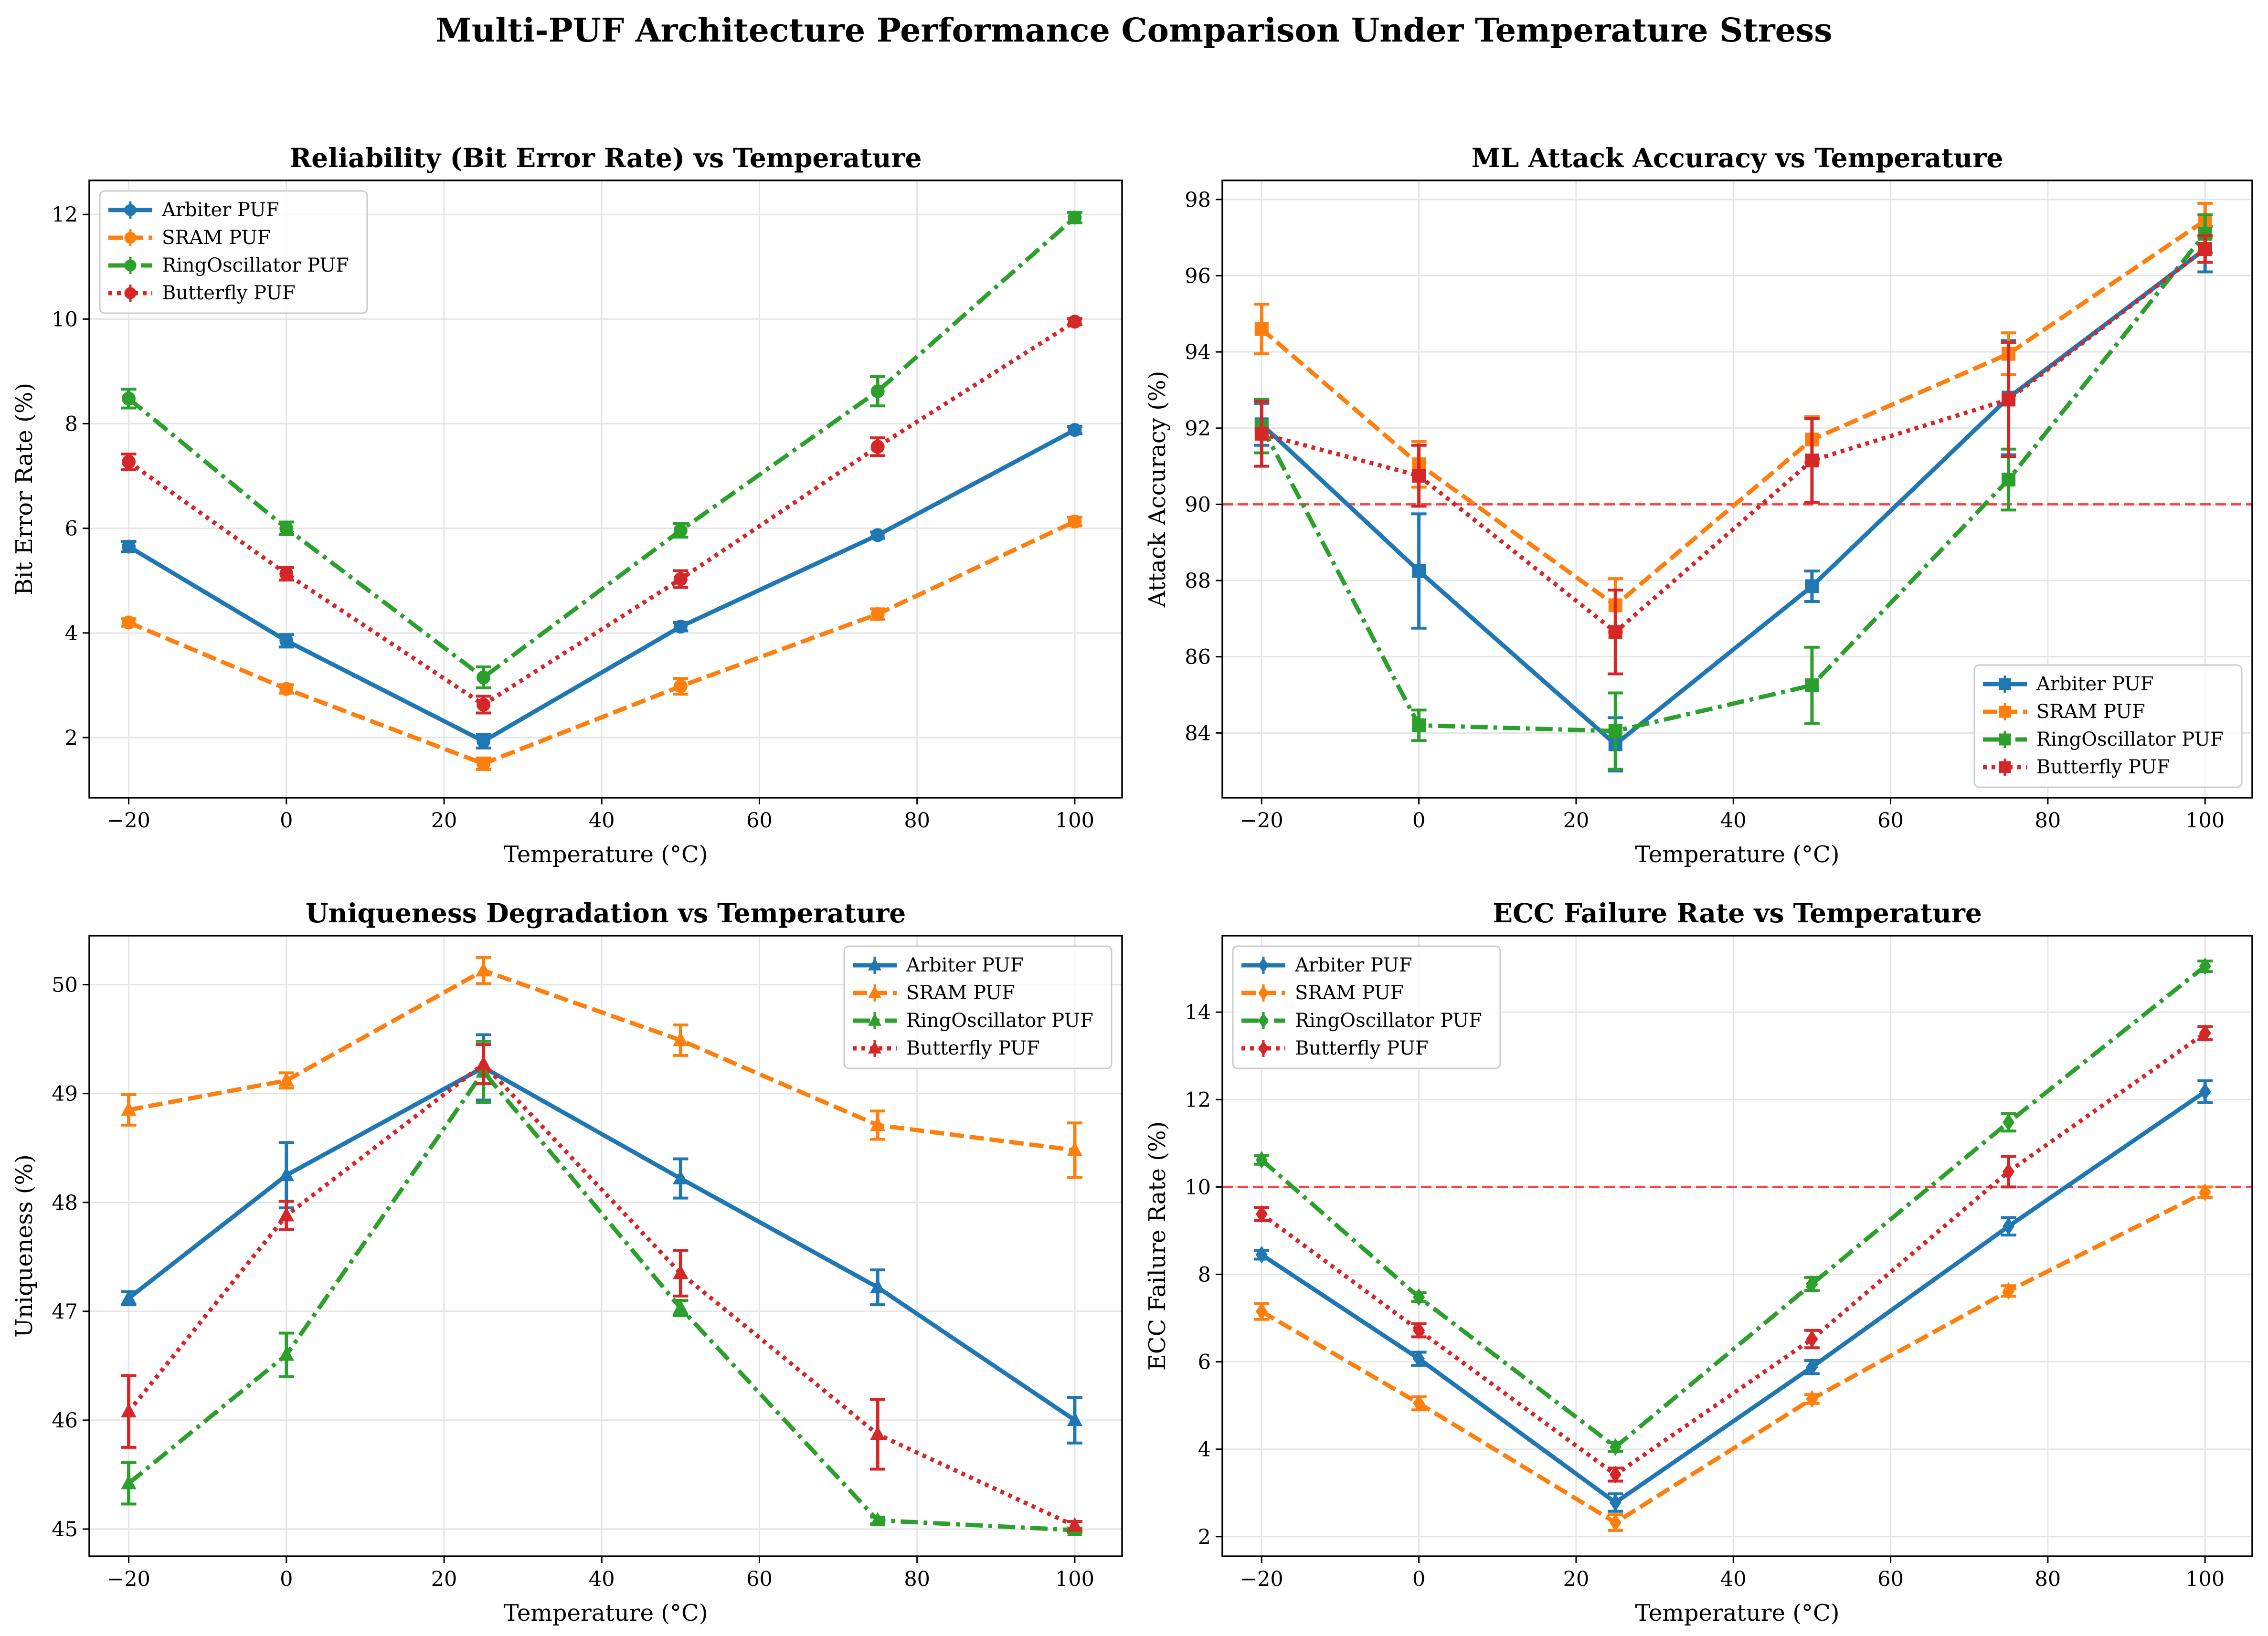 This screenshot has width=2268, height=1636. Describe the element at coordinates (1198, 429) in the screenshot. I see `y-tick-label: 92` at that location.